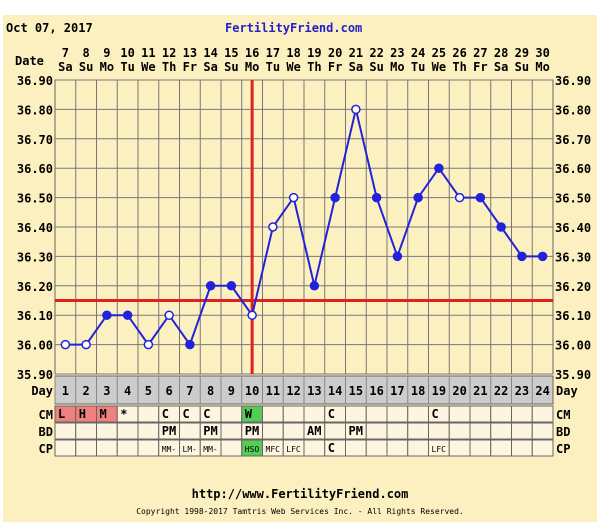 The image size is (600, 527). I want to click on date-tick: 19, so click(314, 53).